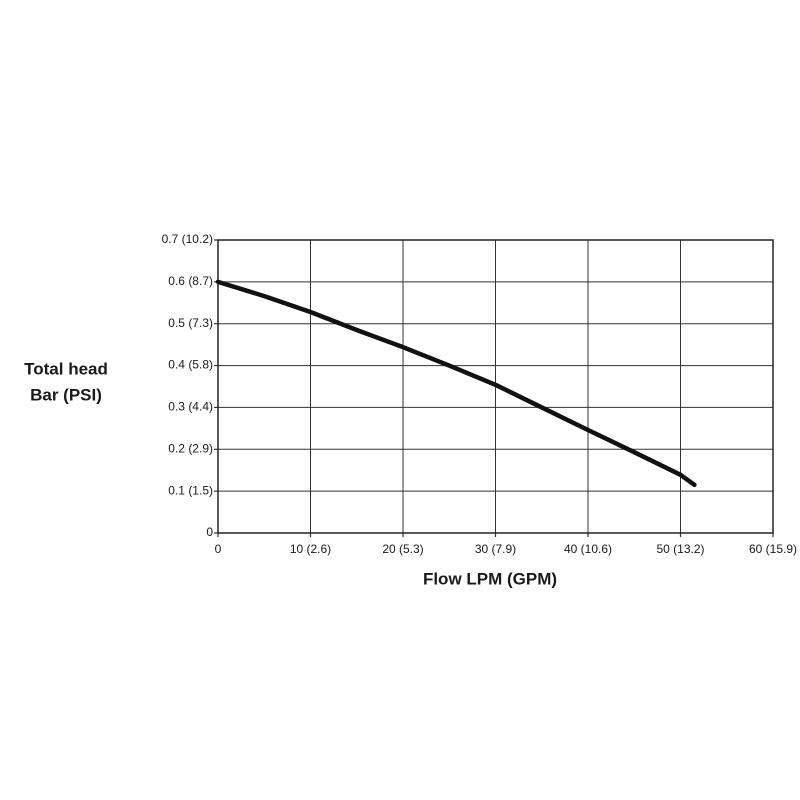 The width and height of the screenshot is (800, 800). I want to click on y-tick-label: 0.5 (7.3), so click(190, 323).